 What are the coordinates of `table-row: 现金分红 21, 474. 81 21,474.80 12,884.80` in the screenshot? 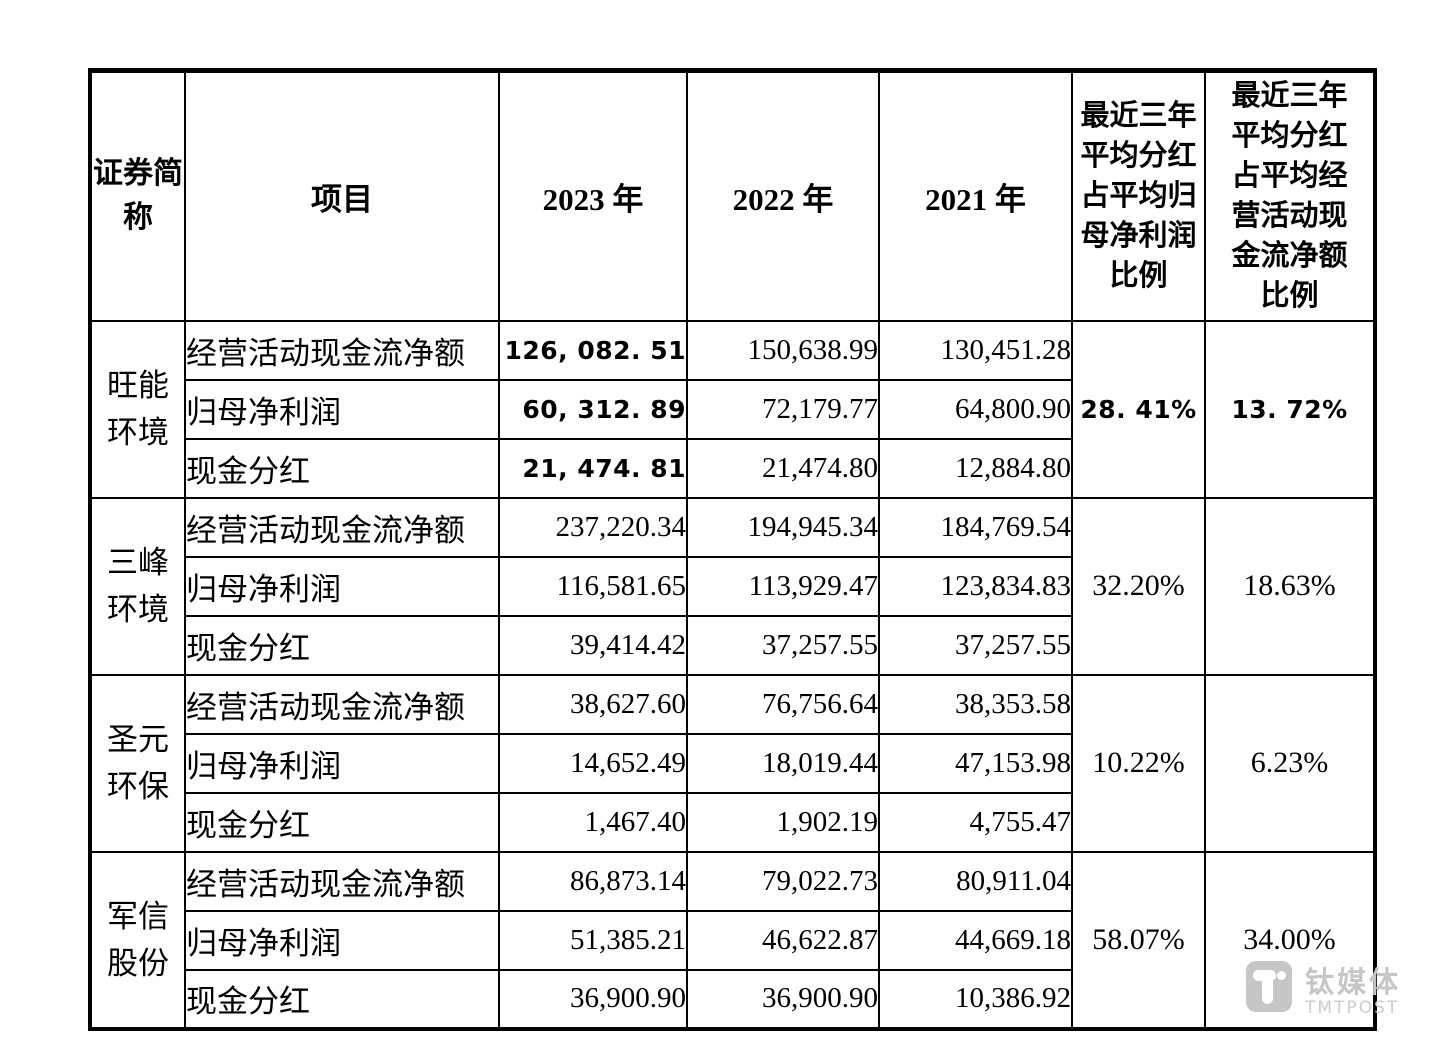 It's located at (732, 468).